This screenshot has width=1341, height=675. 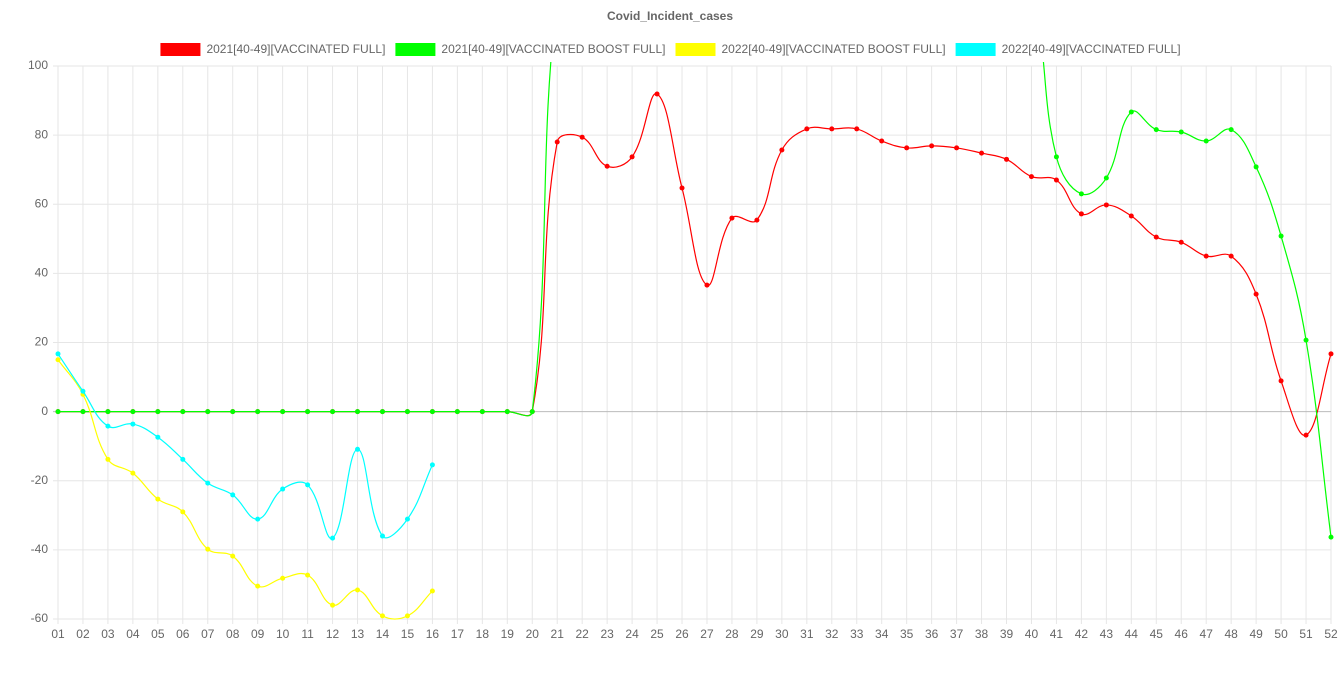 What do you see at coordinates (582, 634) in the screenshot?
I see `x-tick-label: 22` at bounding box center [582, 634].